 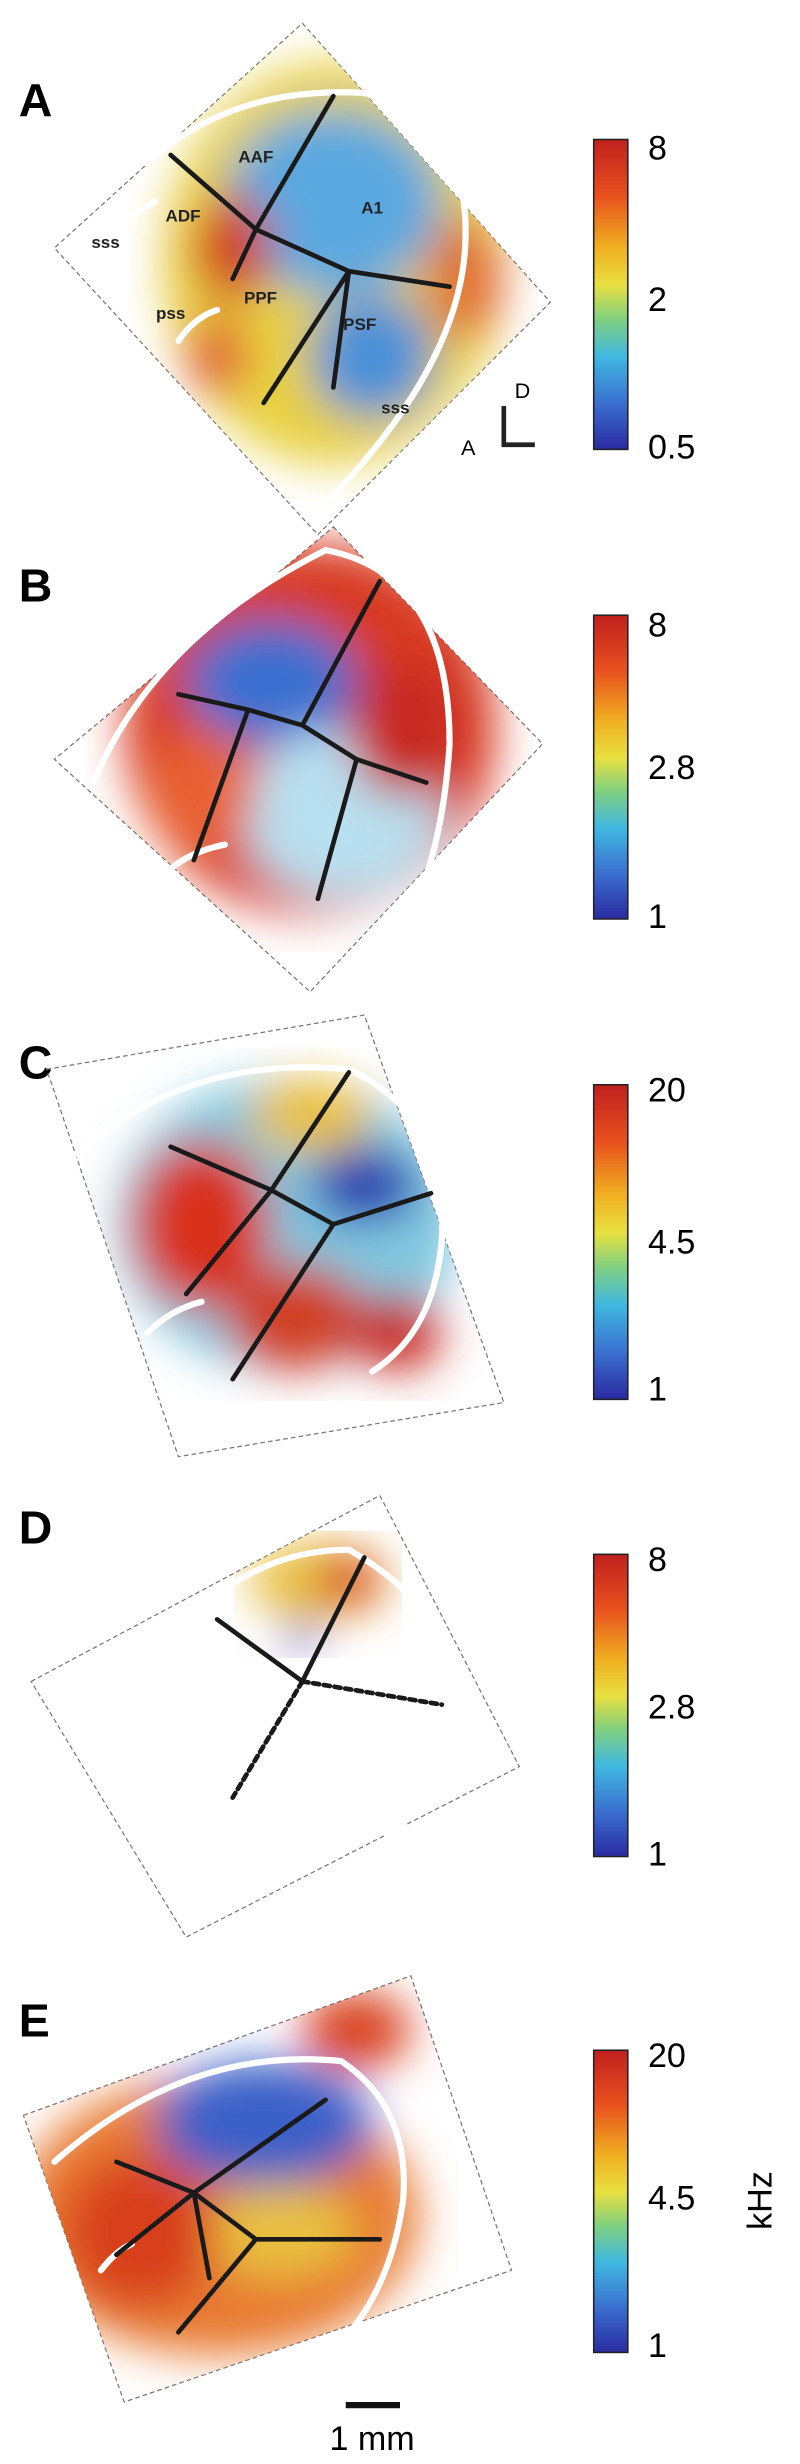 I want to click on scale-bar-label: 1 mm, so click(x=372, y=2439).